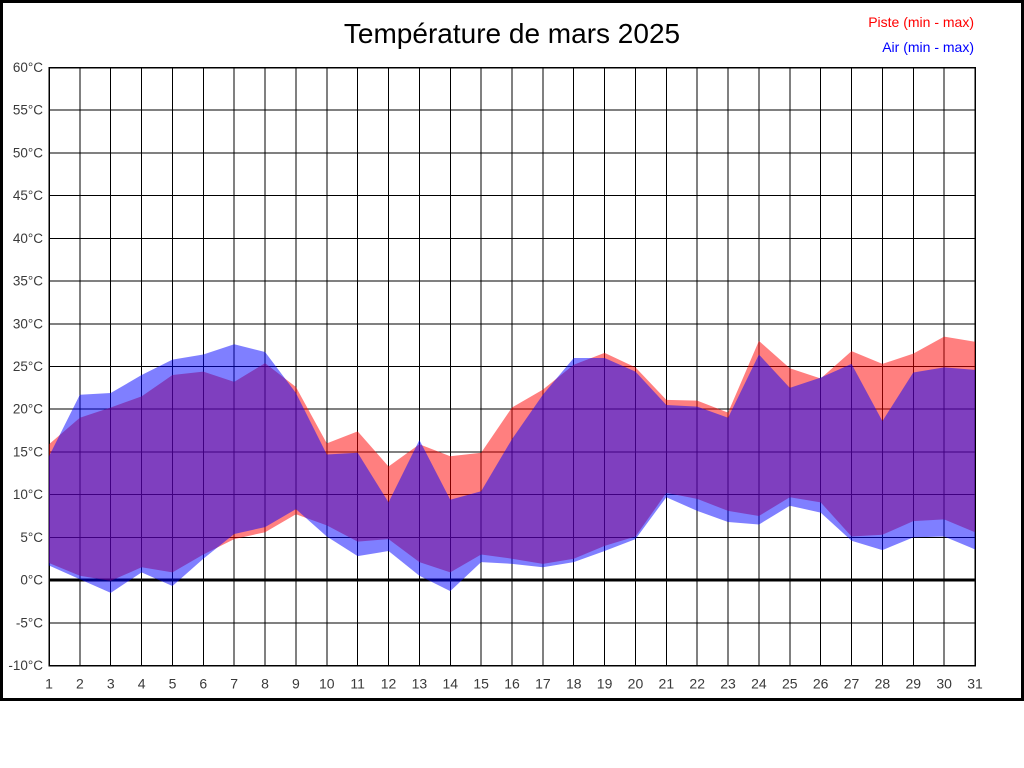 The width and height of the screenshot is (1024, 768). What do you see at coordinates (913, 684) in the screenshot?
I see `x-tick-label: 29` at bounding box center [913, 684].